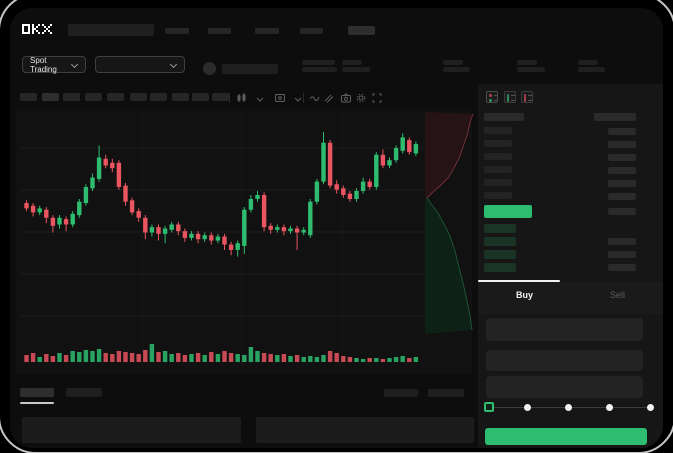 The image size is (673, 453). I want to click on camera-icon, so click(346, 98).